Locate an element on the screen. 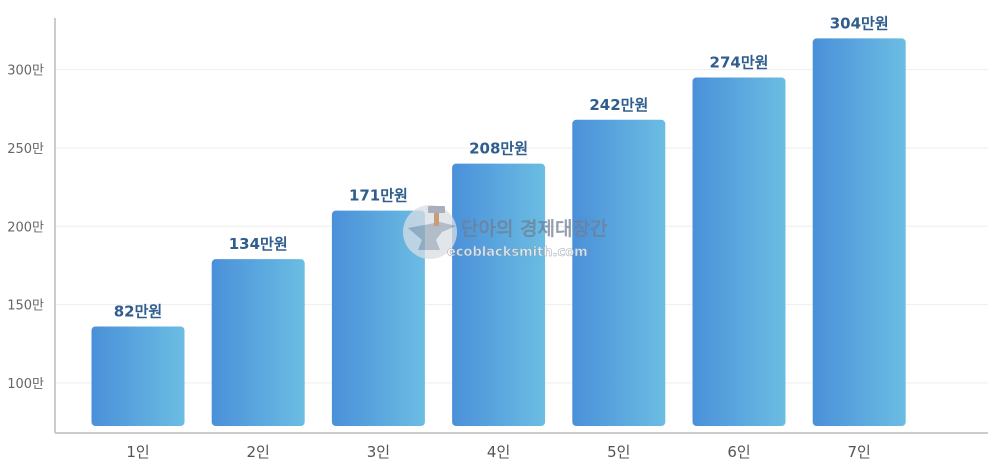 Image resolution: width=1000 pixels, height=471 pixels. data-label: 242만원 is located at coordinates (618, 105).